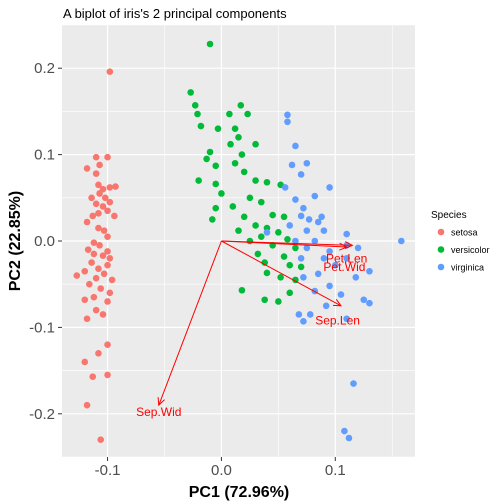 This screenshot has height=504, width=504. I want to click on y-tick-label: -0.2, so click(42, 414).